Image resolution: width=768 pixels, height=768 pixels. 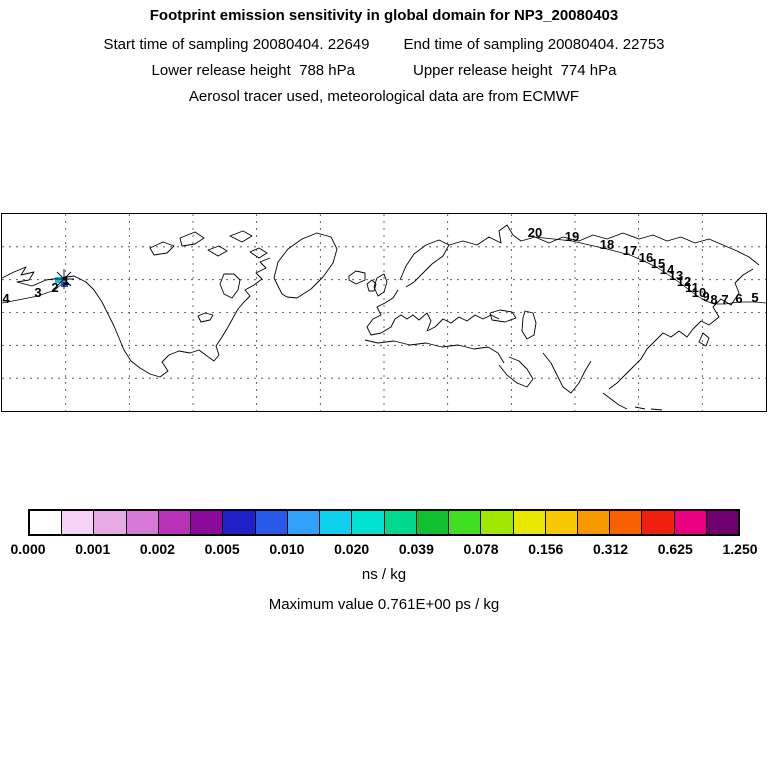 I want to click on trajectory-hour-label: 16, so click(x=646, y=257).